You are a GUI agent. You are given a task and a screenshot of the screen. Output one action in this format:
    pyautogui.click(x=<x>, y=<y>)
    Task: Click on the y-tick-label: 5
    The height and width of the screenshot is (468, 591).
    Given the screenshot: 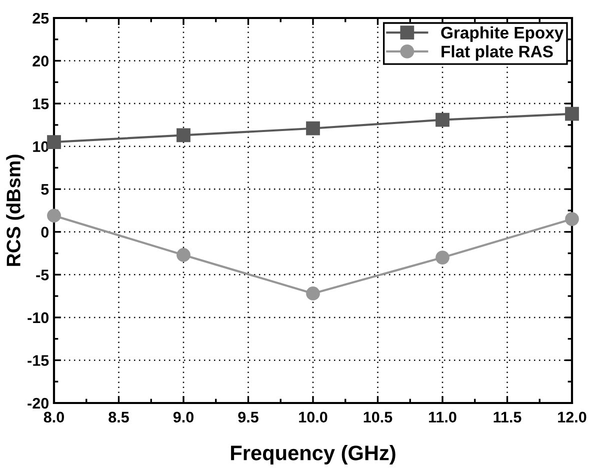 What is the action you would take?
    pyautogui.click(x=45, y=189)
    